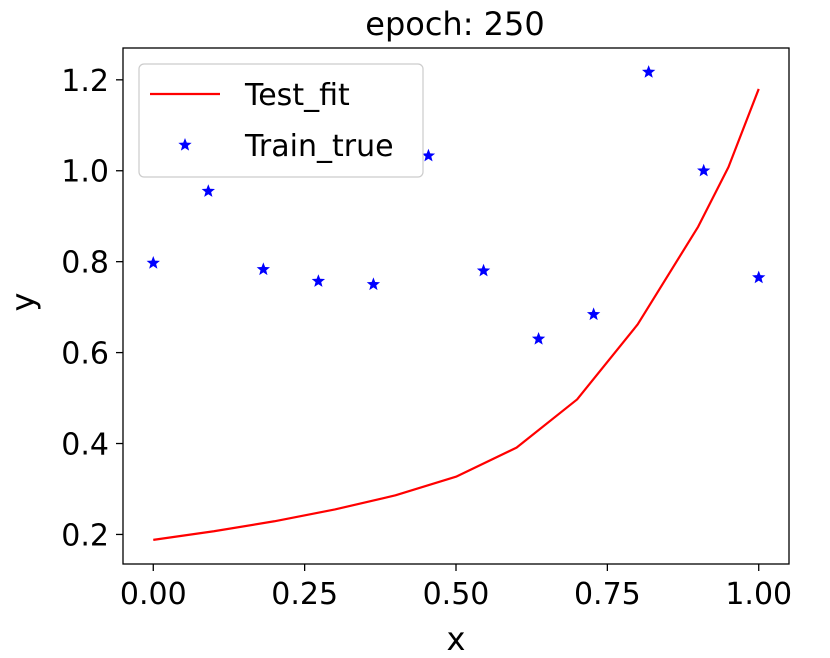 The height and width of the screenshot is (658, 830). I want to click on x-tick-label: 1.00, so click(758, 594).